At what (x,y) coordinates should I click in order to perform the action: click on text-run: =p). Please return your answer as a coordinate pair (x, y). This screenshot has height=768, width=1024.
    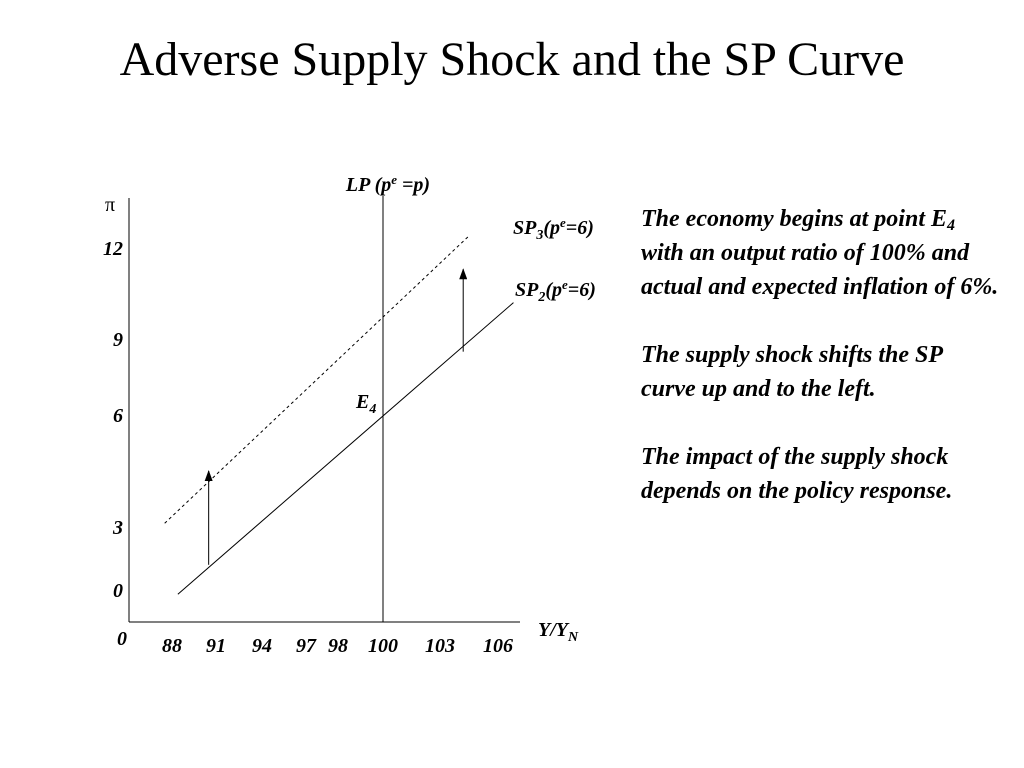
    Looking at the image, I should click on (413, 185).